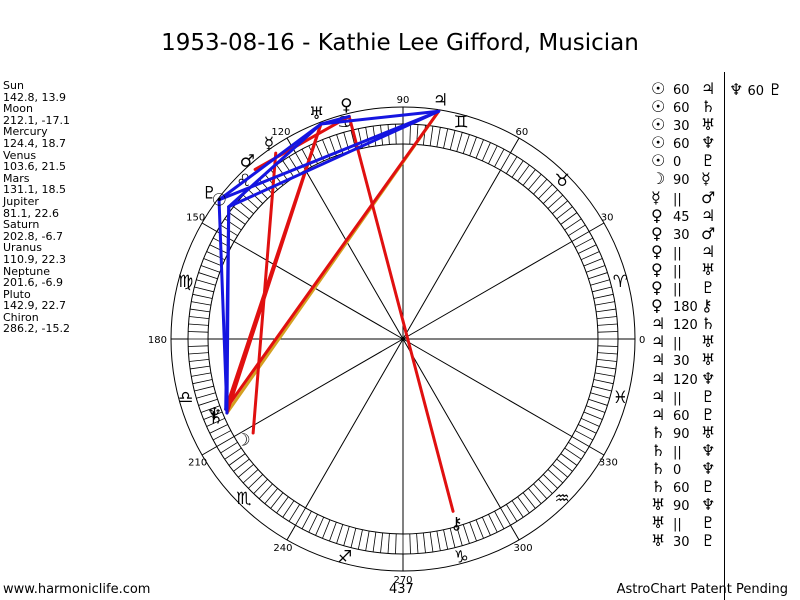 This screenshot has width=800, height=600. Describe the element at coordinates (607, 218) in the screenshot. I see `degree-label: 30` at that location.